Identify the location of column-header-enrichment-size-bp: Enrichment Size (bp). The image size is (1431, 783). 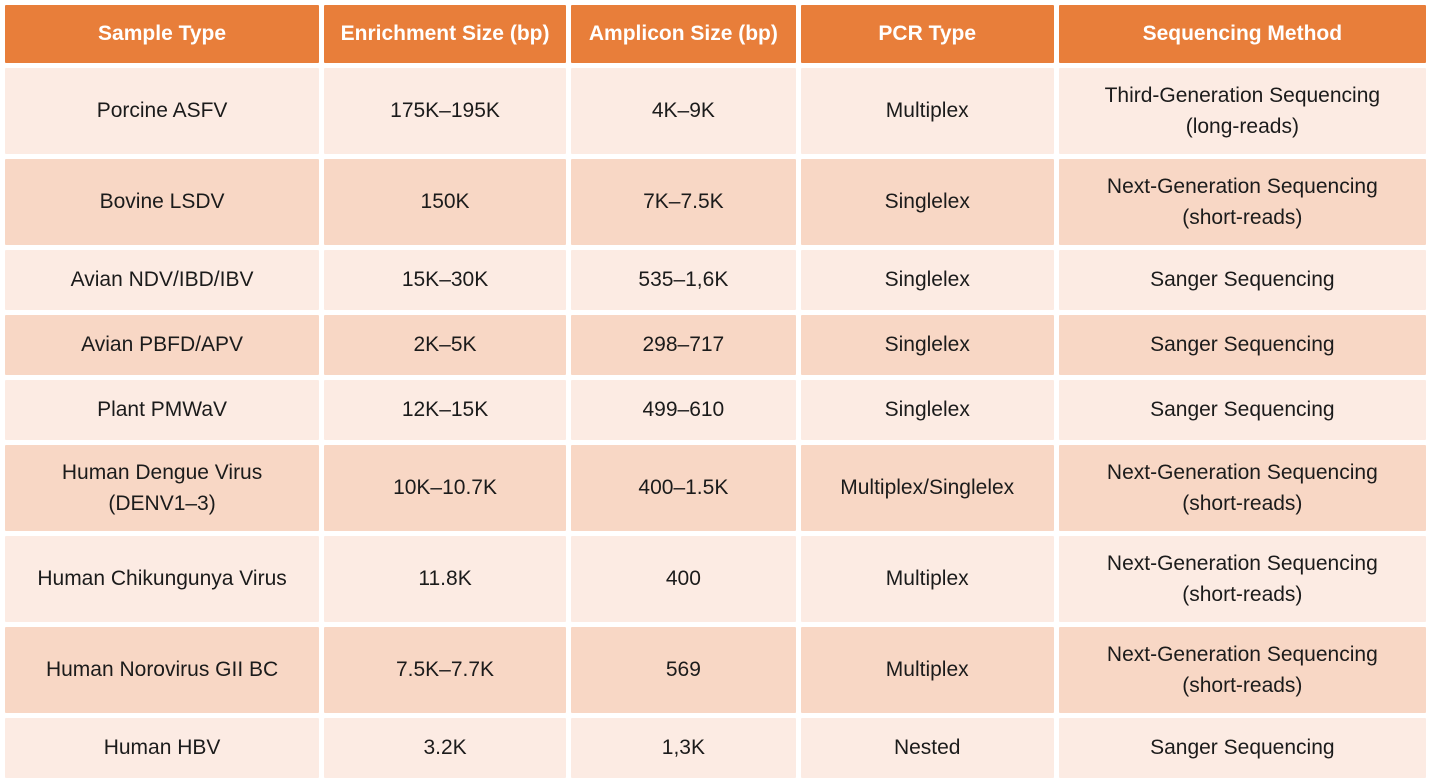
(445, 34).